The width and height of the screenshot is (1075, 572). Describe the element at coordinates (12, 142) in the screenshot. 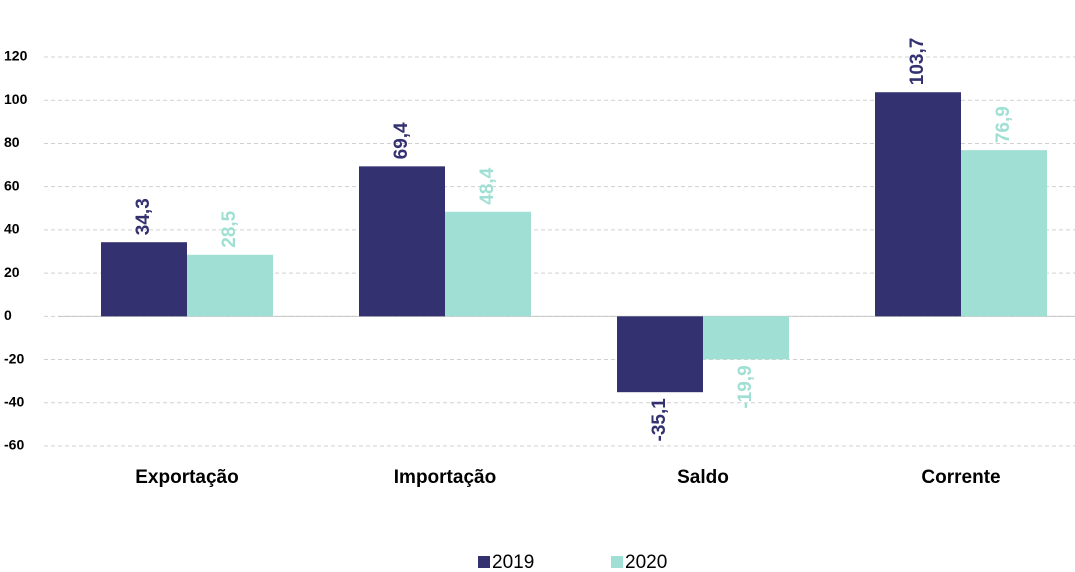

I see `y-tick-label: 80` at that location.